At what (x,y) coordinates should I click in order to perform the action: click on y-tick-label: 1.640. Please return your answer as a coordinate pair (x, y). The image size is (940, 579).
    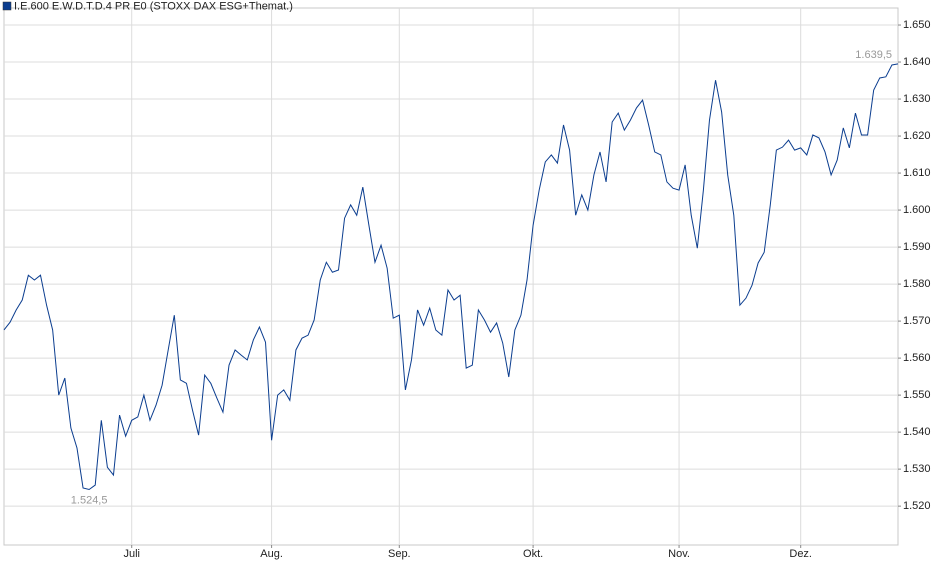
    Looking at the image, I should click on (917, 62).